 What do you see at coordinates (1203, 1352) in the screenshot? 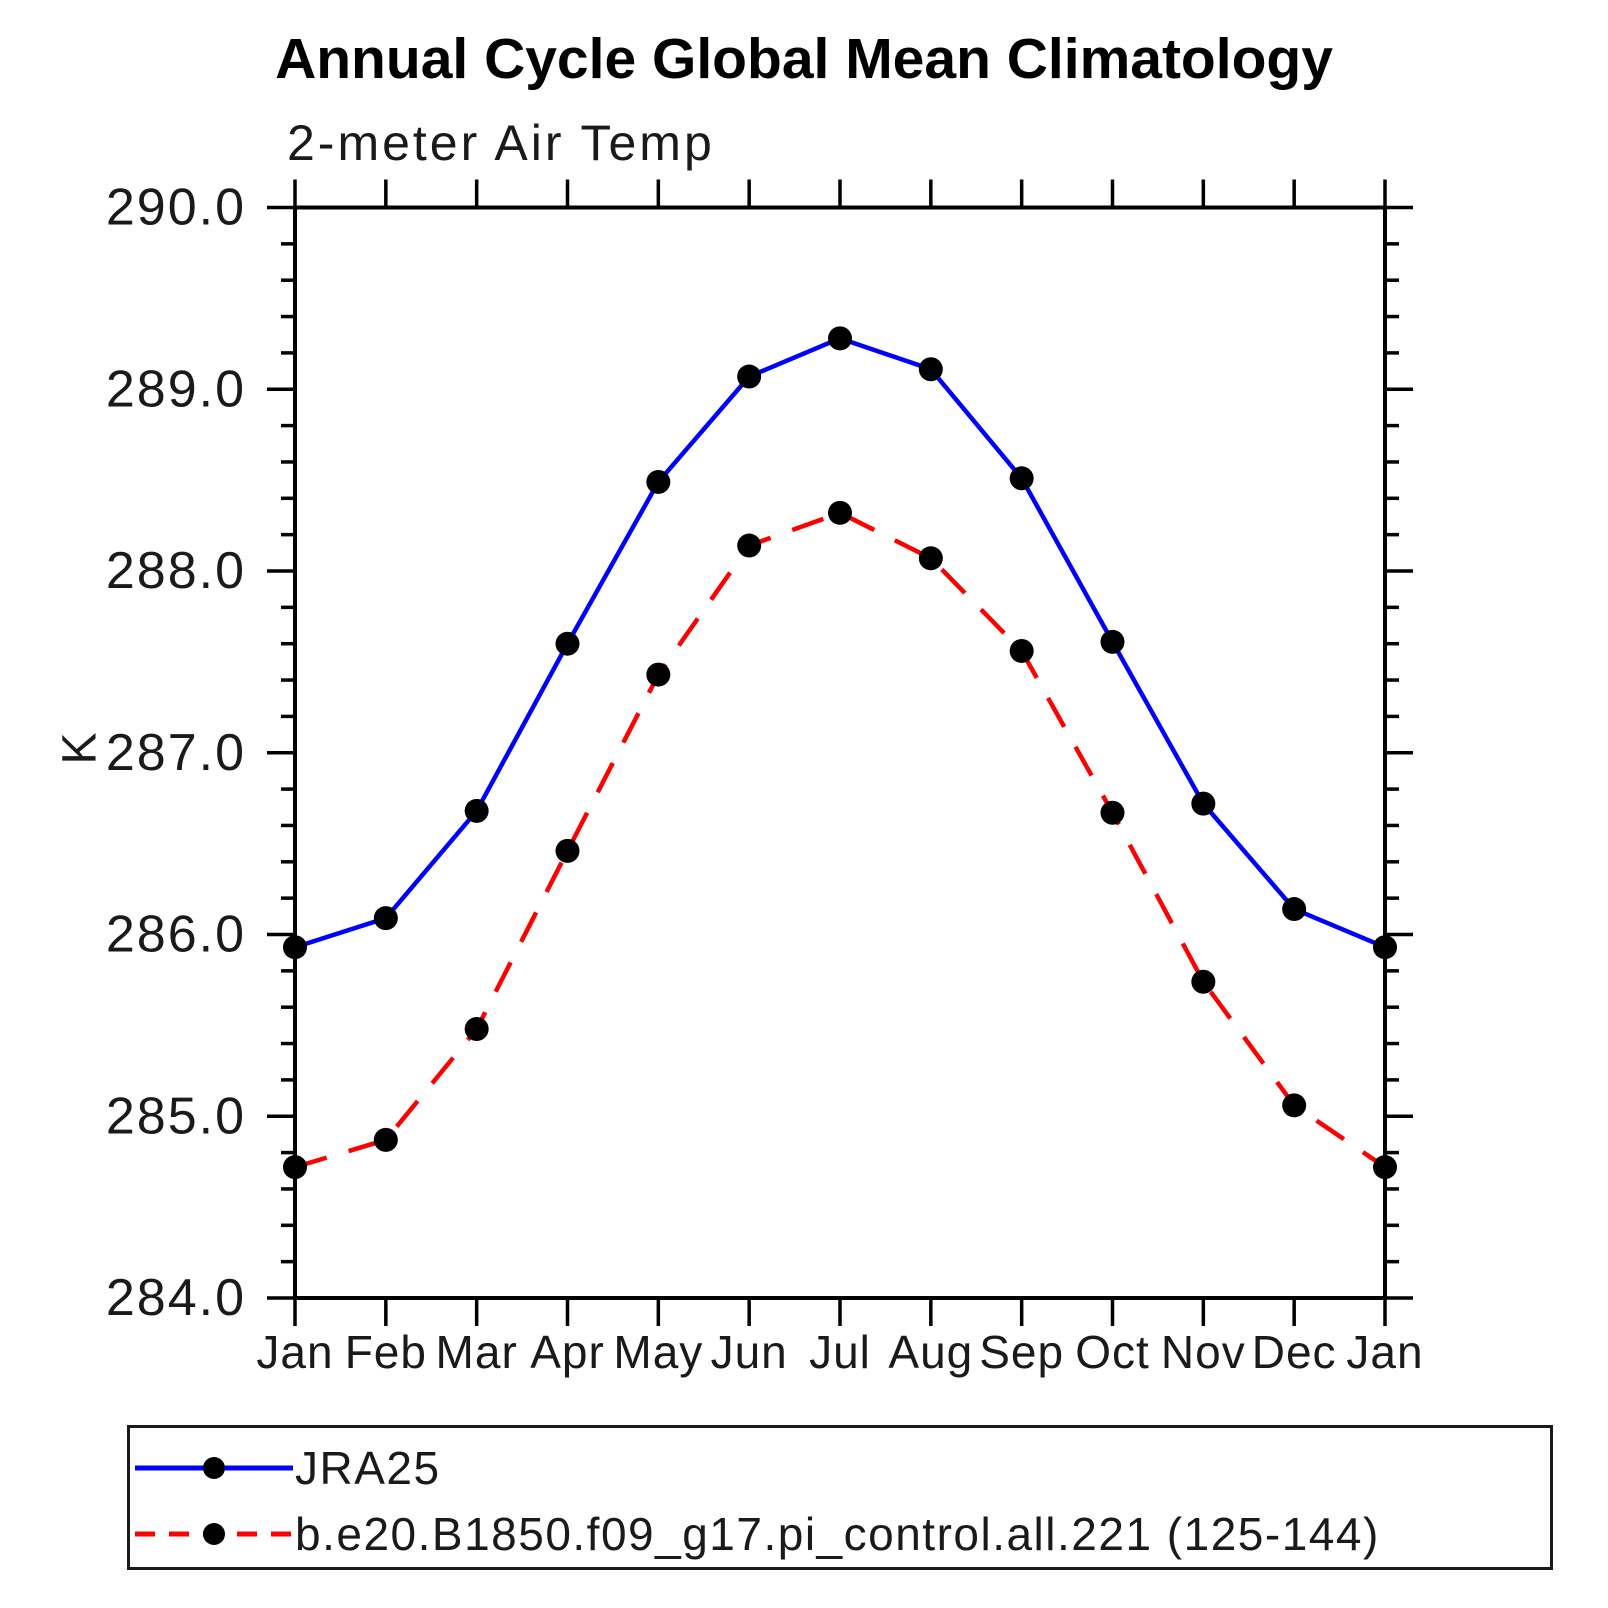
I see `x-tick-label: Nov` at bounding box center [1203, 1352].